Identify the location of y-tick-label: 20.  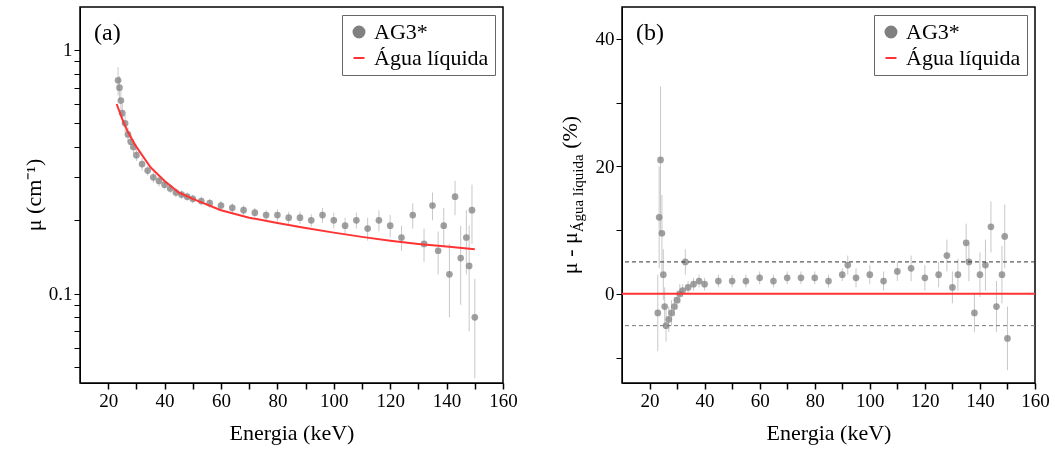
(605, 166).